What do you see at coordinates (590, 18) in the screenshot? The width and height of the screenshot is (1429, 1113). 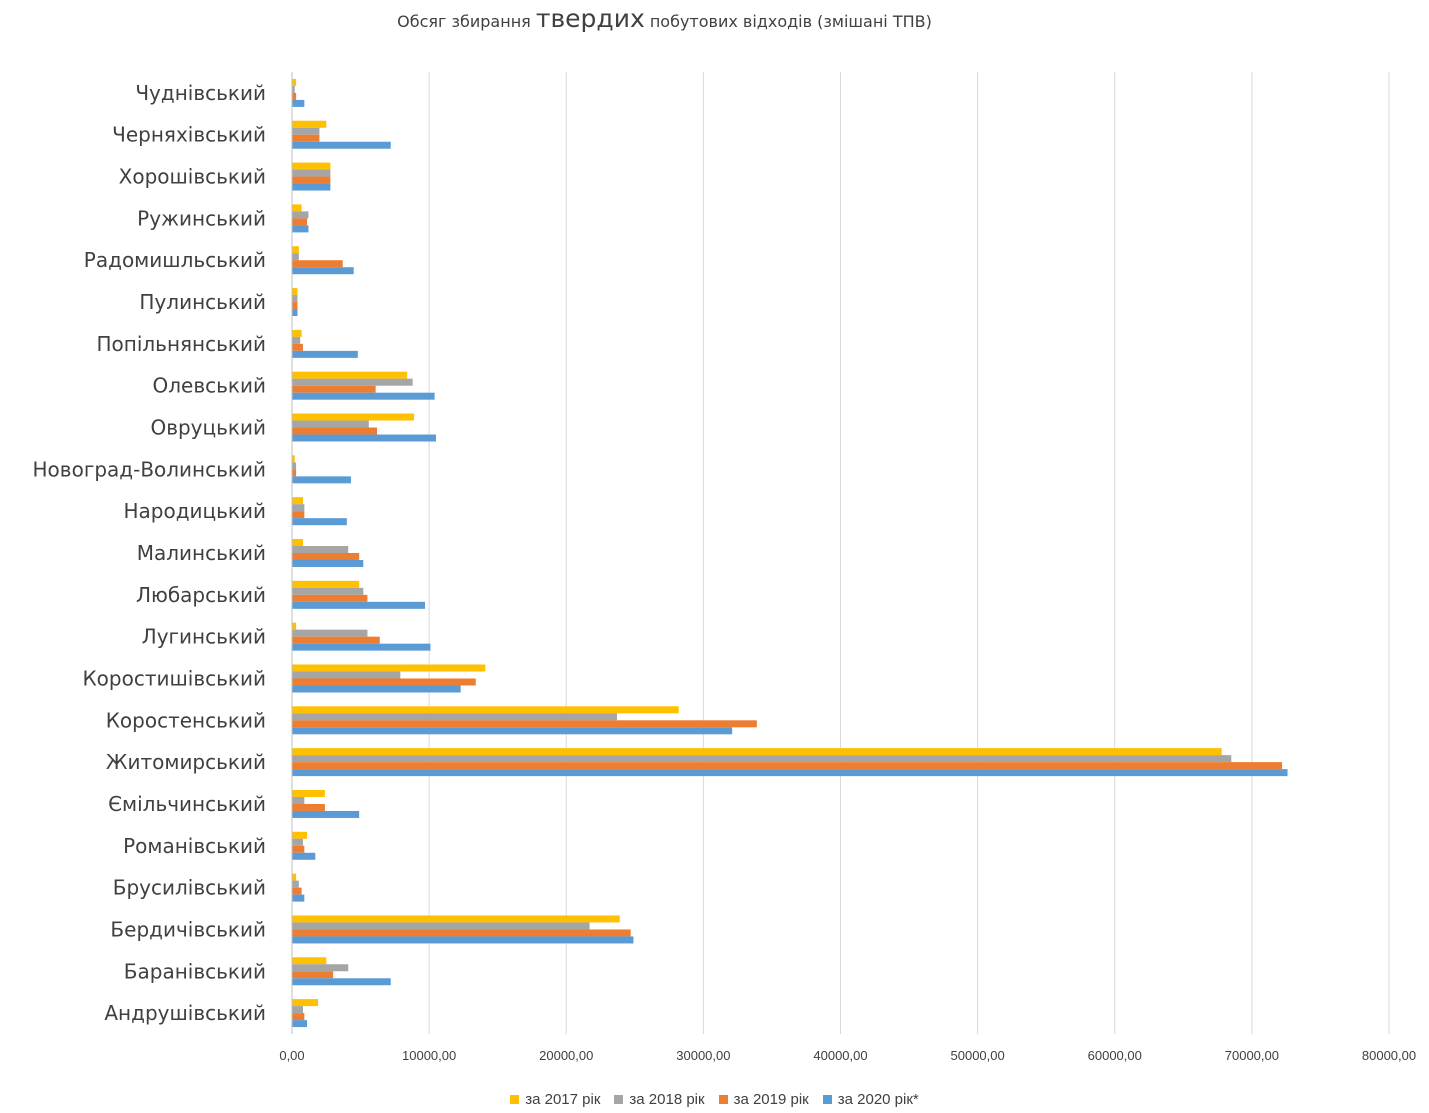 I see `chart-title-emphasis: твердих` at bounding box center [590, 18].